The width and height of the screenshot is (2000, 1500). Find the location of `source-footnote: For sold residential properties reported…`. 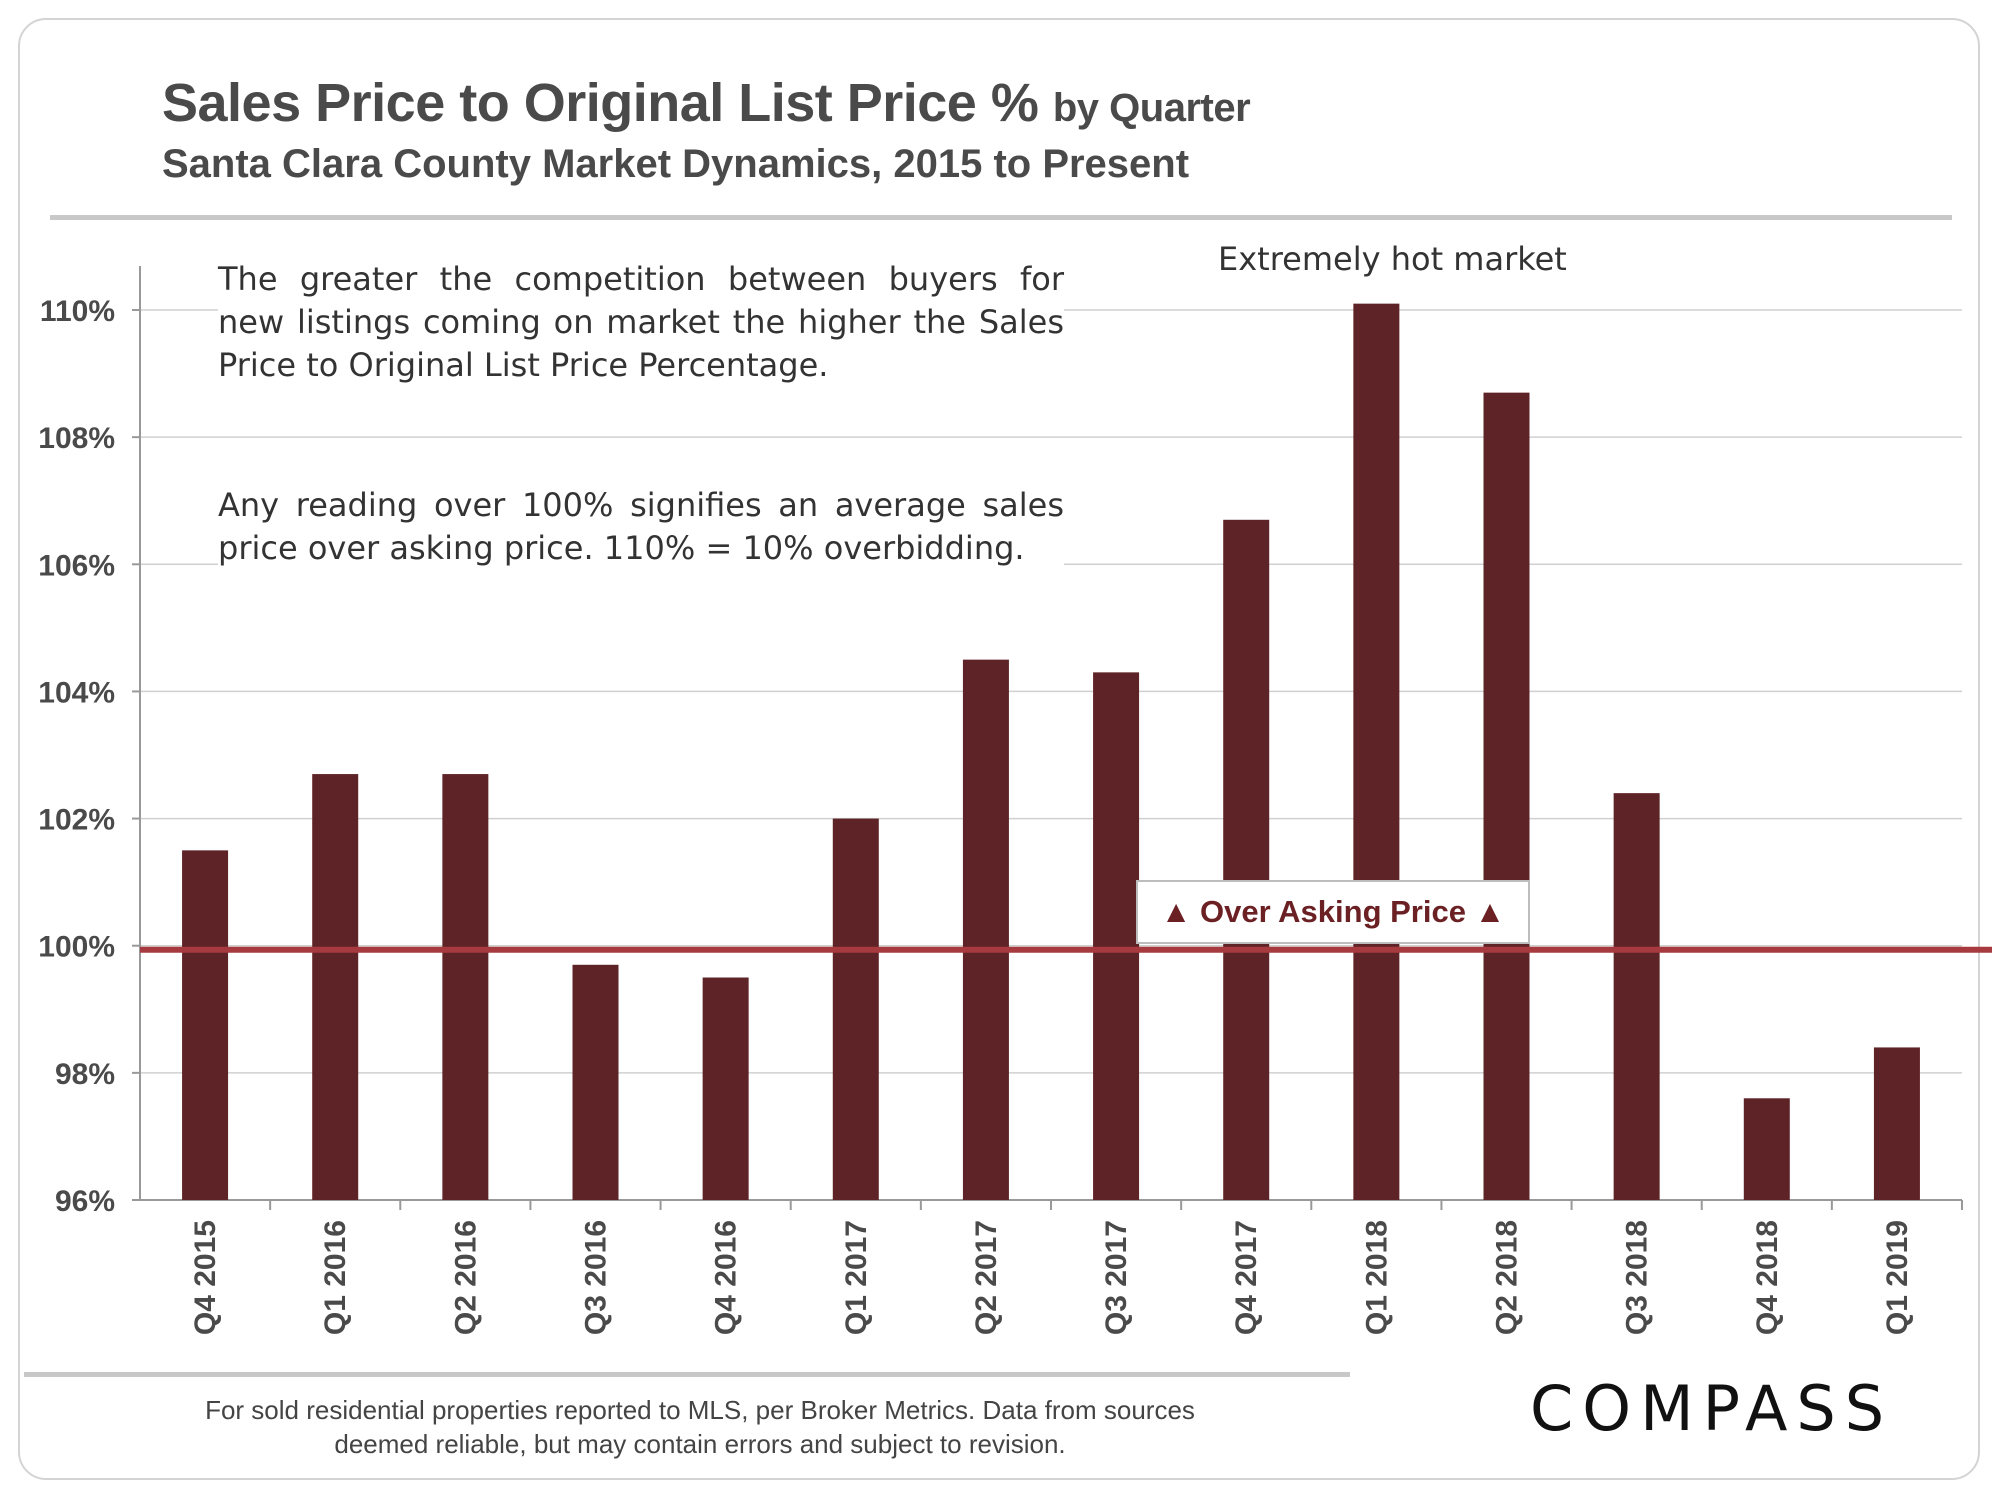

source-footnote: For sold residential properties reported… is located at coordinates (700, 1427).